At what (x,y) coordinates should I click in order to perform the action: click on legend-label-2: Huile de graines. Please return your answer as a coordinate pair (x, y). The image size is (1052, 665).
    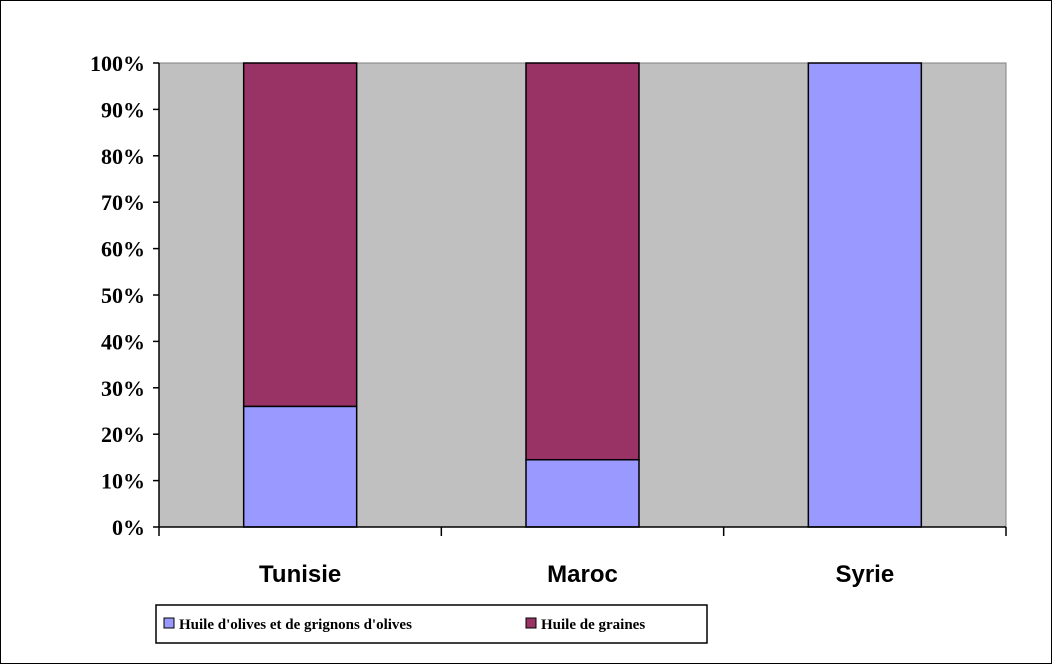
    Looking at the image, I should click on (593, 625).